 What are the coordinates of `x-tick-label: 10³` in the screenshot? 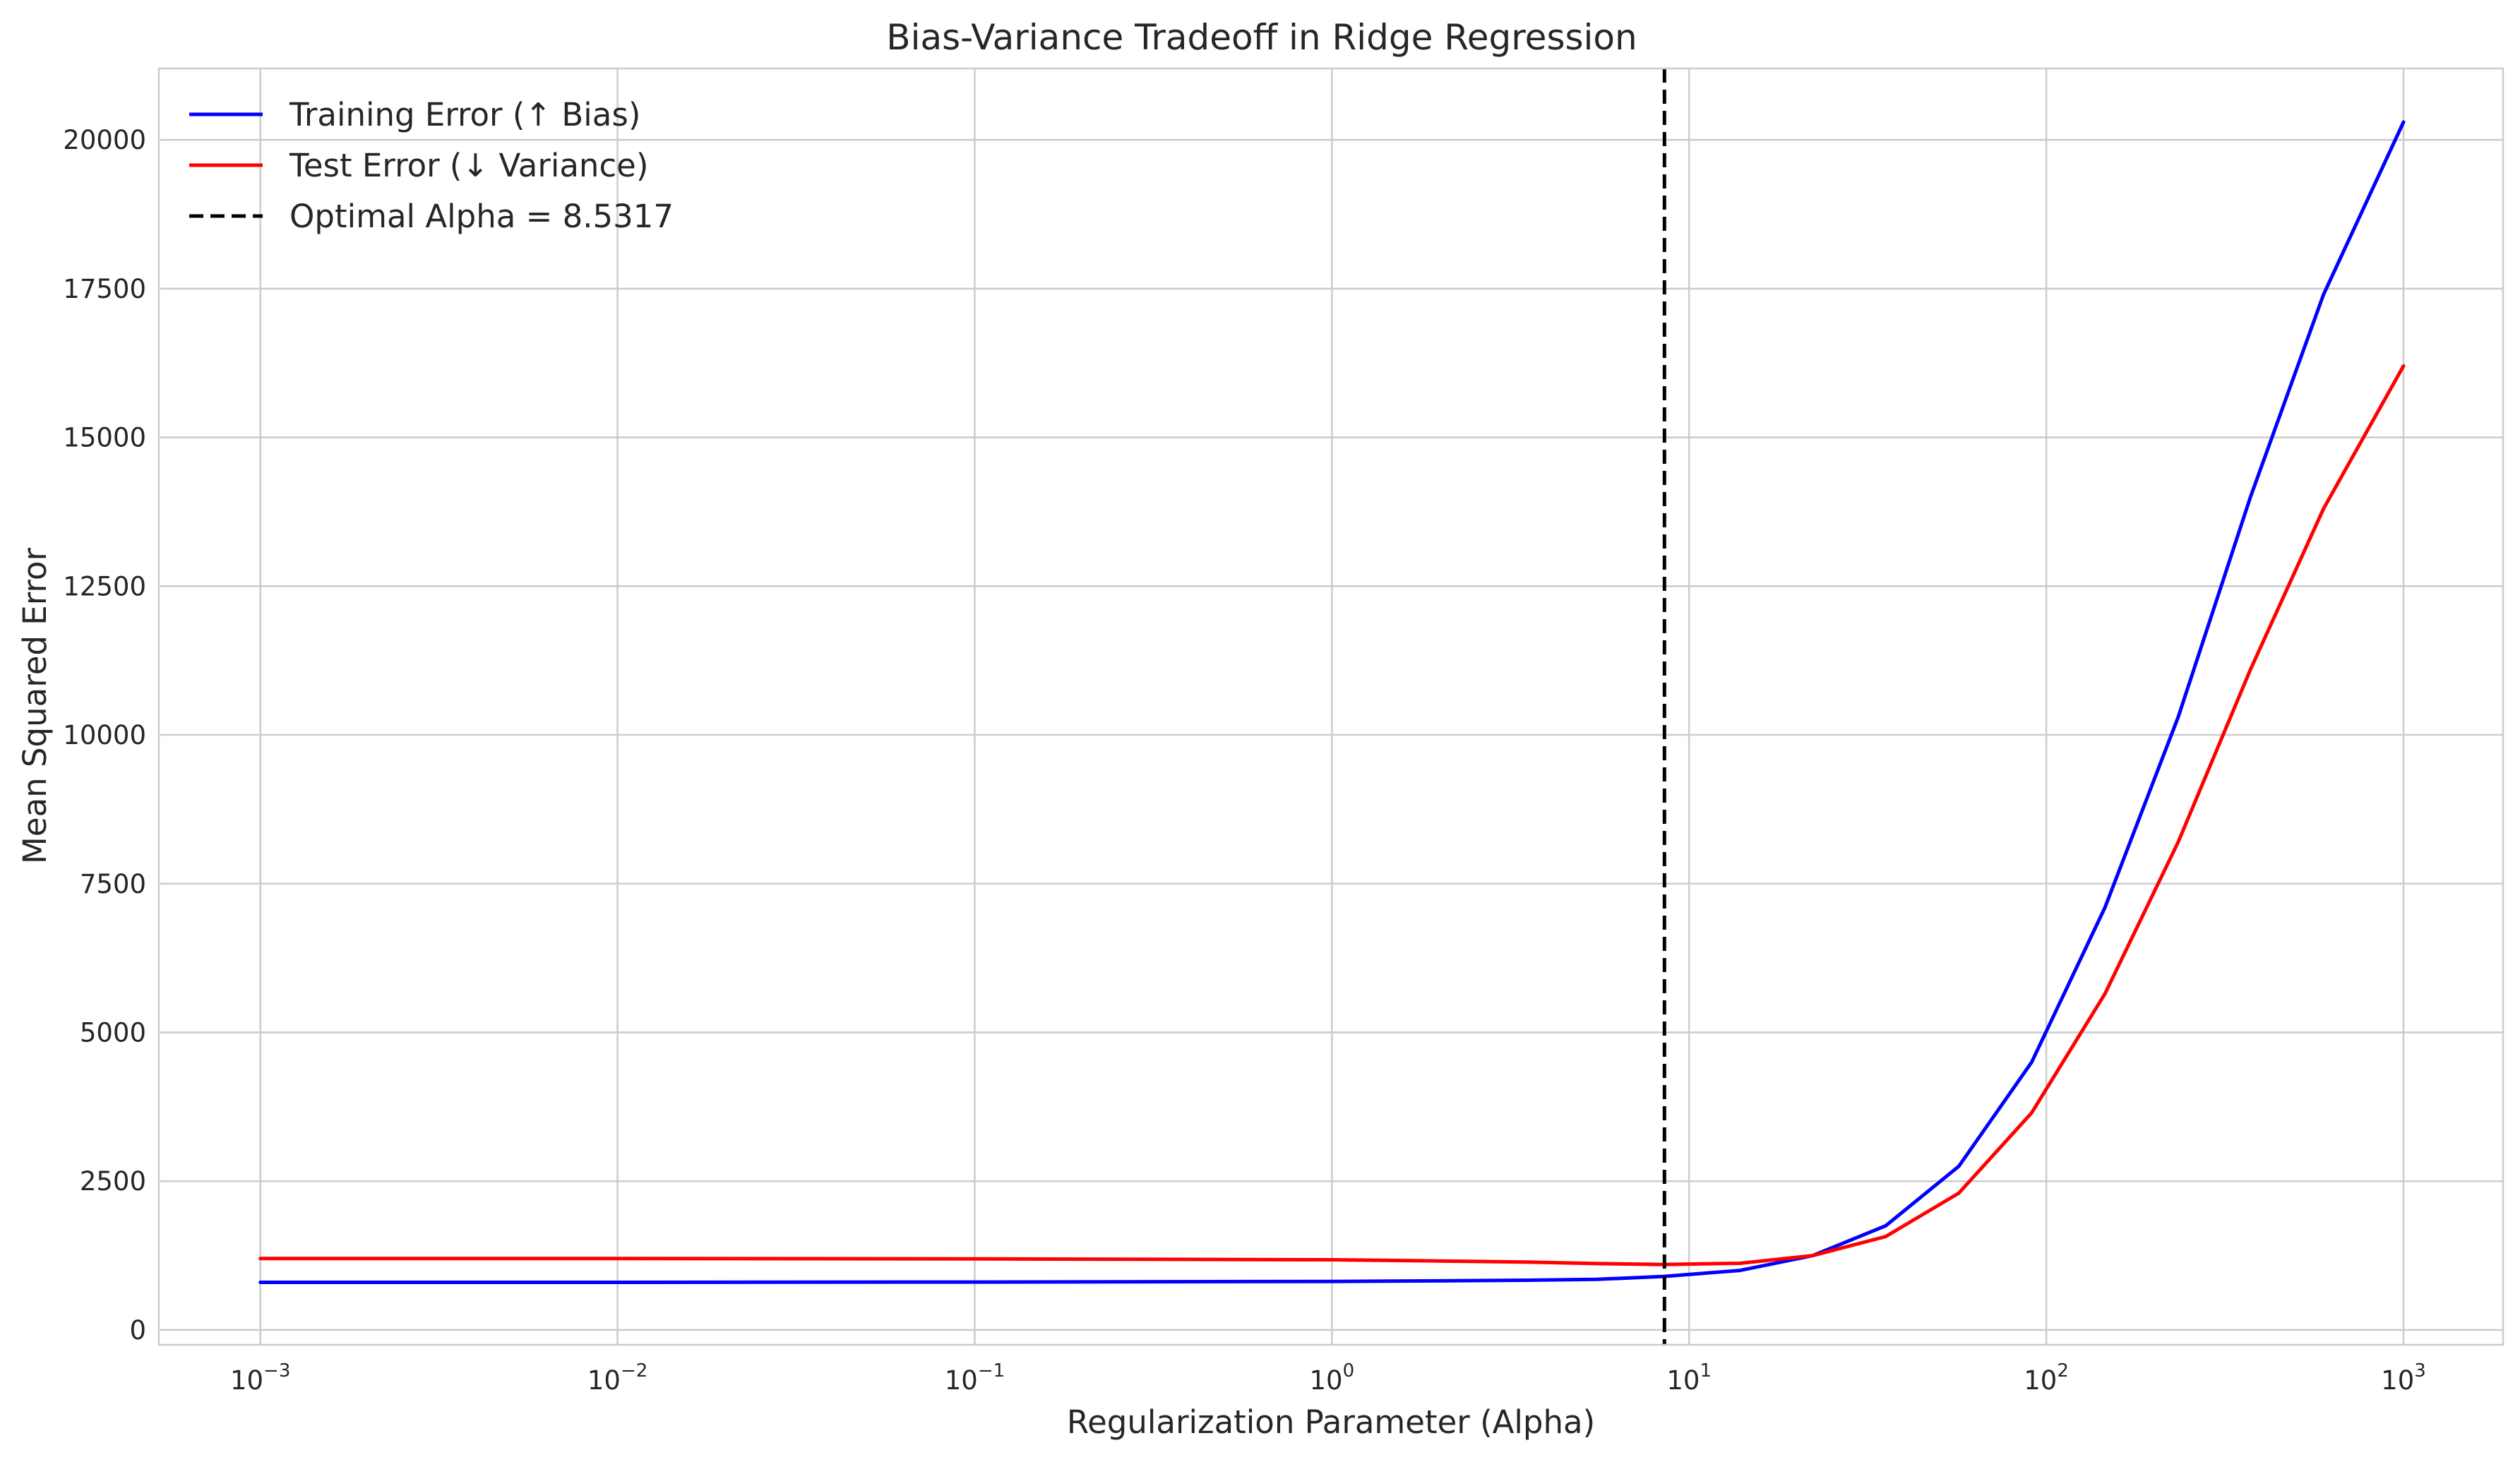 It's located at (2404, 1378).